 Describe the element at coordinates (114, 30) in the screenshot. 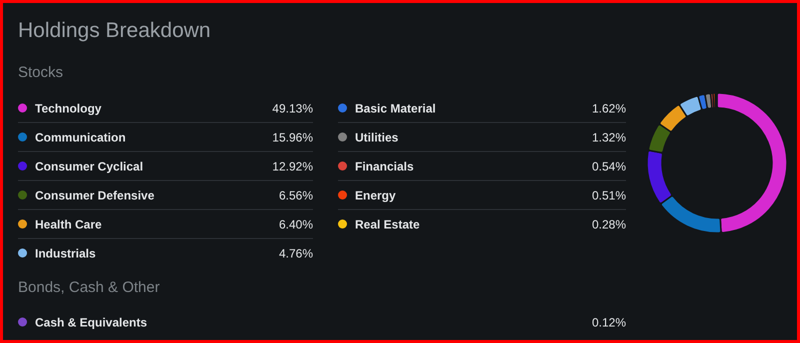

I see `chart-title: Holdings Breakdown` at that location.